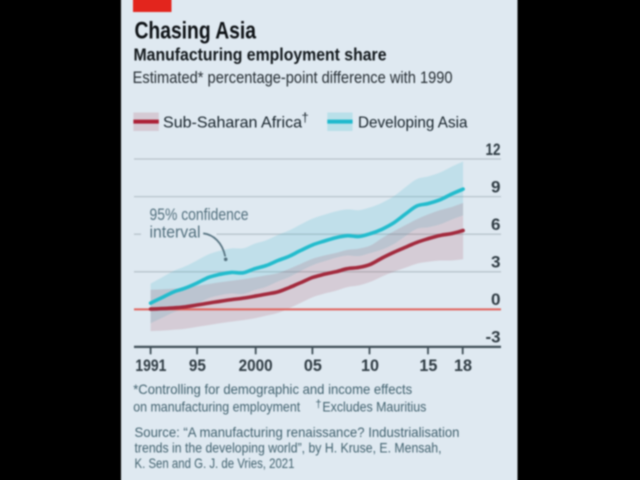 The image size is (640, 480). Describe the element at coordinates (197, 365) in the screenshot. I see `svg-text: 95` at that location.